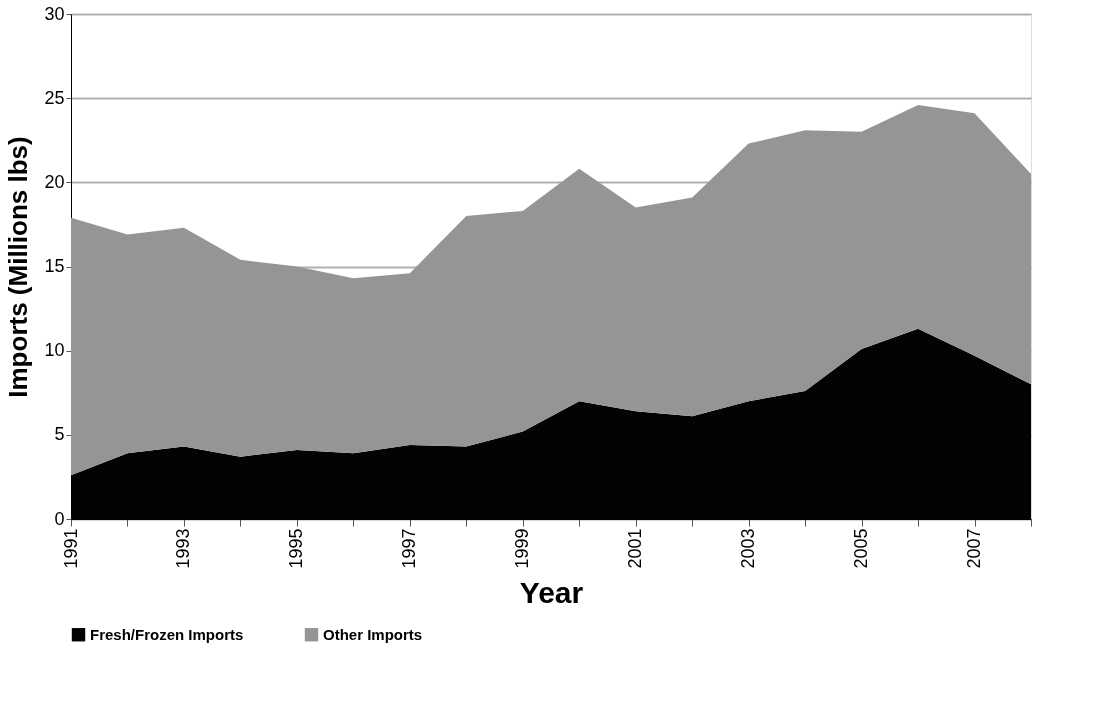 The height and width of the screenshot is (725, 1116). Describe the element at coordinates (861, 548) in the screenshot. I see `x-tick-label: 2005` at that location.